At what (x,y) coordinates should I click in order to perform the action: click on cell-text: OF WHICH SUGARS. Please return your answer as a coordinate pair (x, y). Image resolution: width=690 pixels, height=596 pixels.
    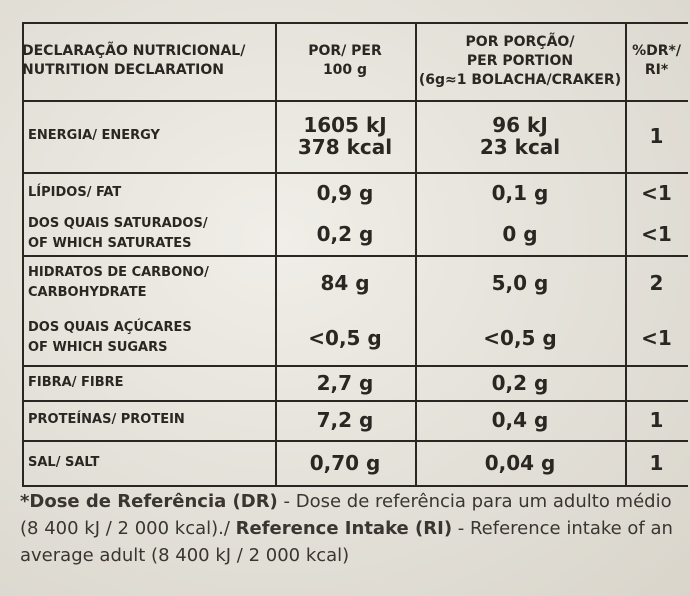
    Looking at the image, I should click on (98, 347).